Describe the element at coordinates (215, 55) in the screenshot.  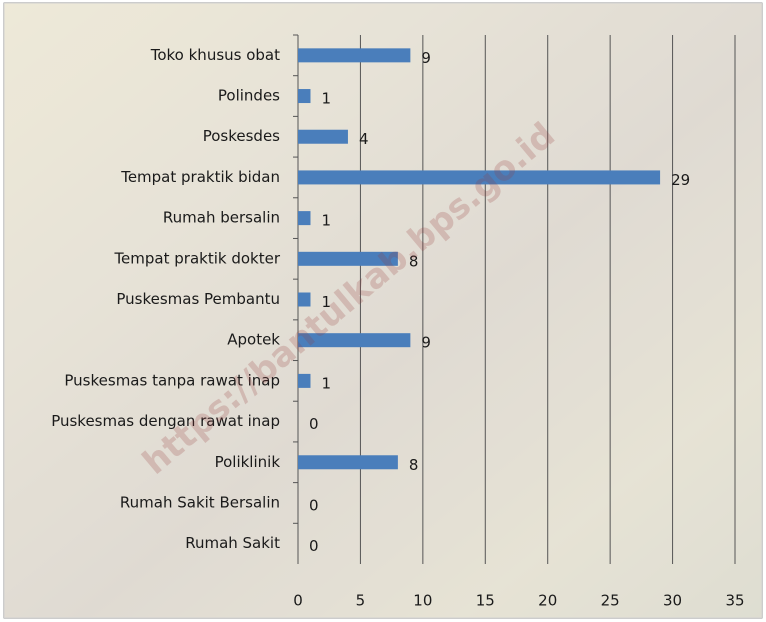
I see `y-tick-label: Toko khusus obat` at that location.